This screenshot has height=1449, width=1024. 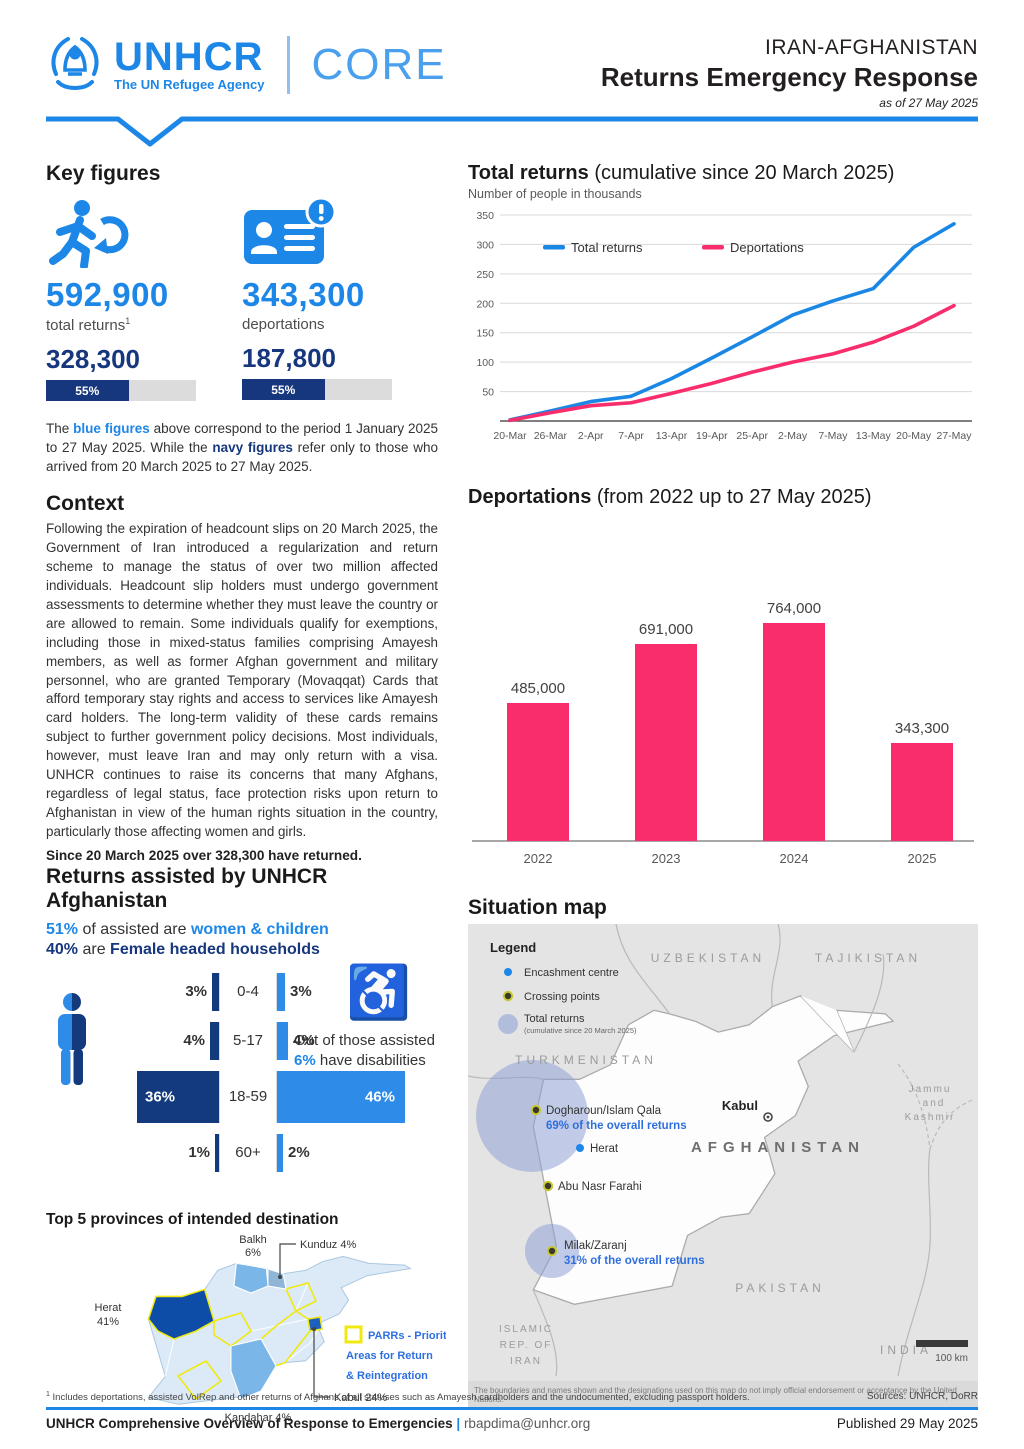 What do you see at coordinates (248, 1041) in the screenshot?
I see `age-group-label: 5-17` at bounding box center [248, 1041].